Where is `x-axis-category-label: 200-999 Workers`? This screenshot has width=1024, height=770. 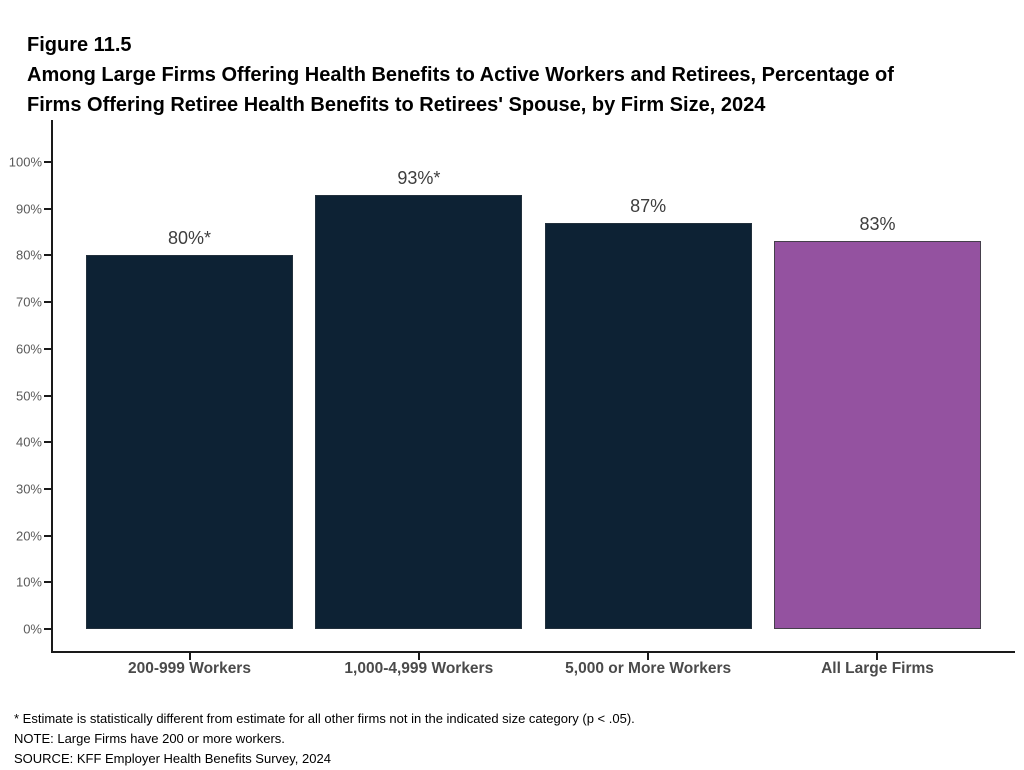 x-axis-category-label: 200-999 Workers is located at coordinates (189, 668).